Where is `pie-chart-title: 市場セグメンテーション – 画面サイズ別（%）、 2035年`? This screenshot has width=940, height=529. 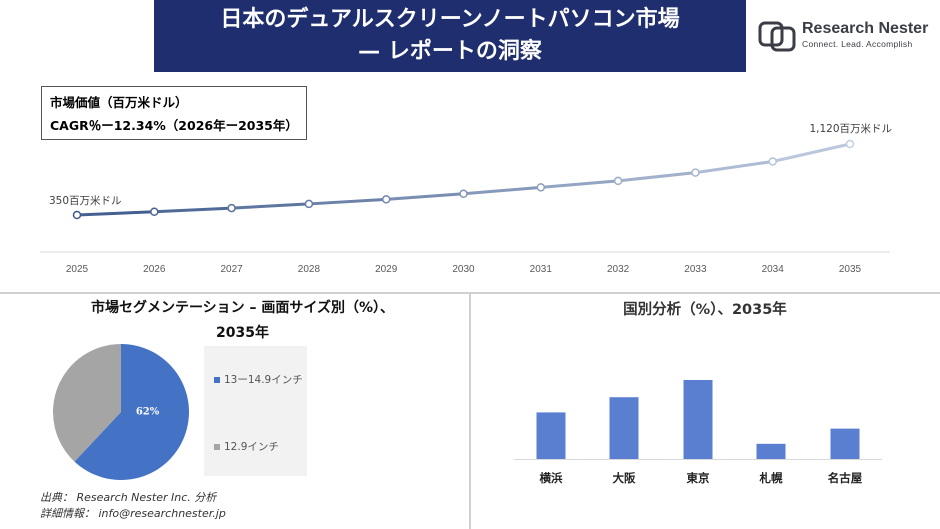 pie-chart-title: 市場セグメンテーション – 画面サイズ別（%）、 2035年 is located at coordinates (242, 321).